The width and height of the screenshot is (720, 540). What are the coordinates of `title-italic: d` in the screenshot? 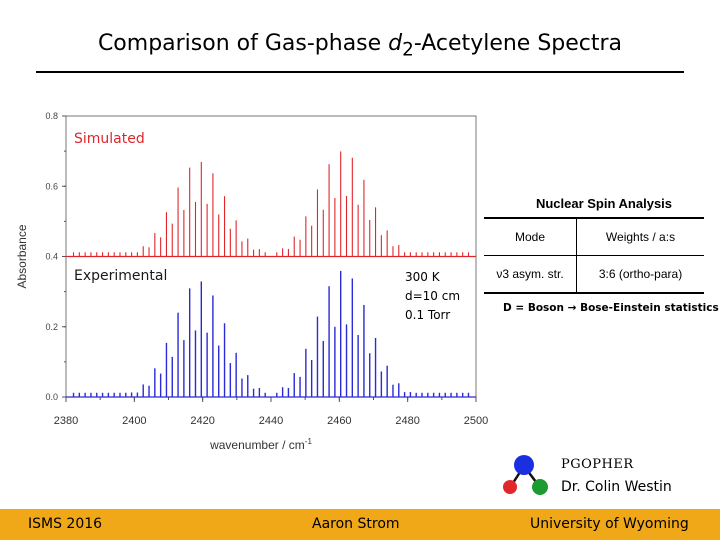 It's located at (395, 43).